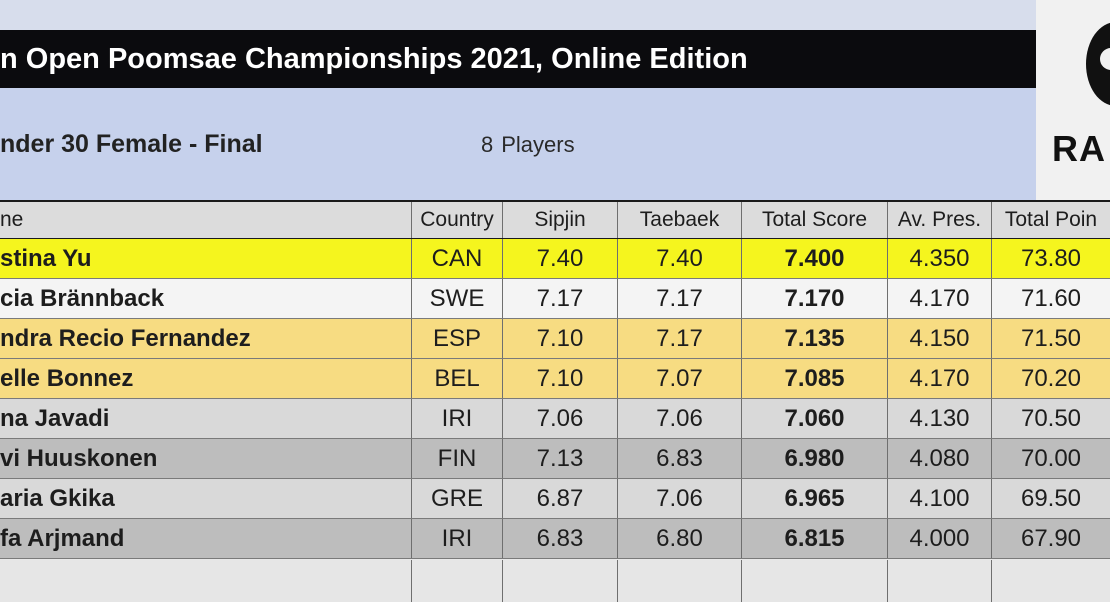 This screenshot has height=602, width=1110. Describe the element at coordinates (560, 298) in the screenshot. I see `sipjin-score: 7.17` at that location.